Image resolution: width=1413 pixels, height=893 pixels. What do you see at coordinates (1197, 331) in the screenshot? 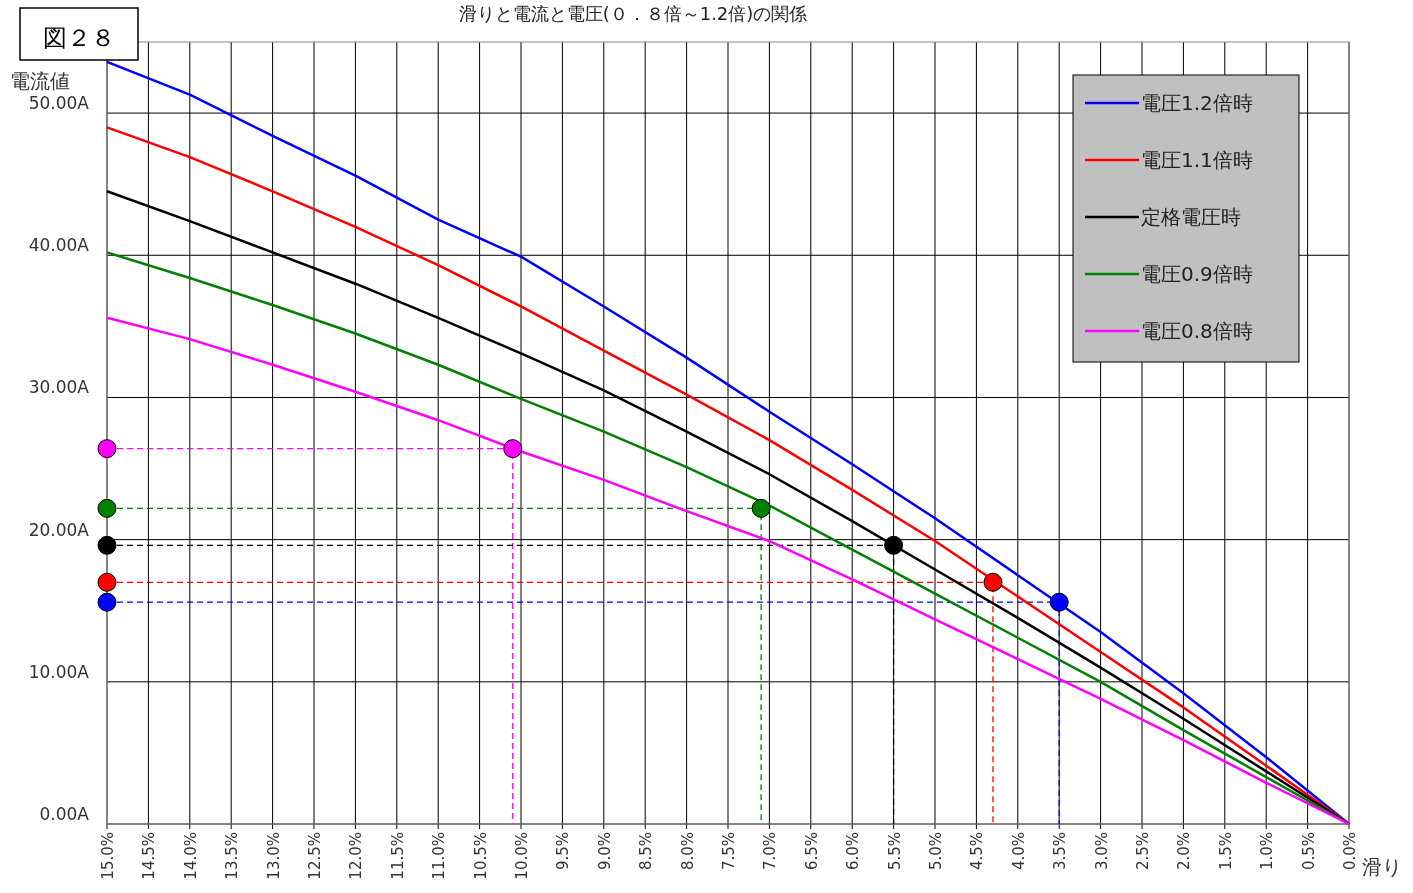
I see `legend-label: 電圧0.8倍時` at bounding box center [1197, 331].